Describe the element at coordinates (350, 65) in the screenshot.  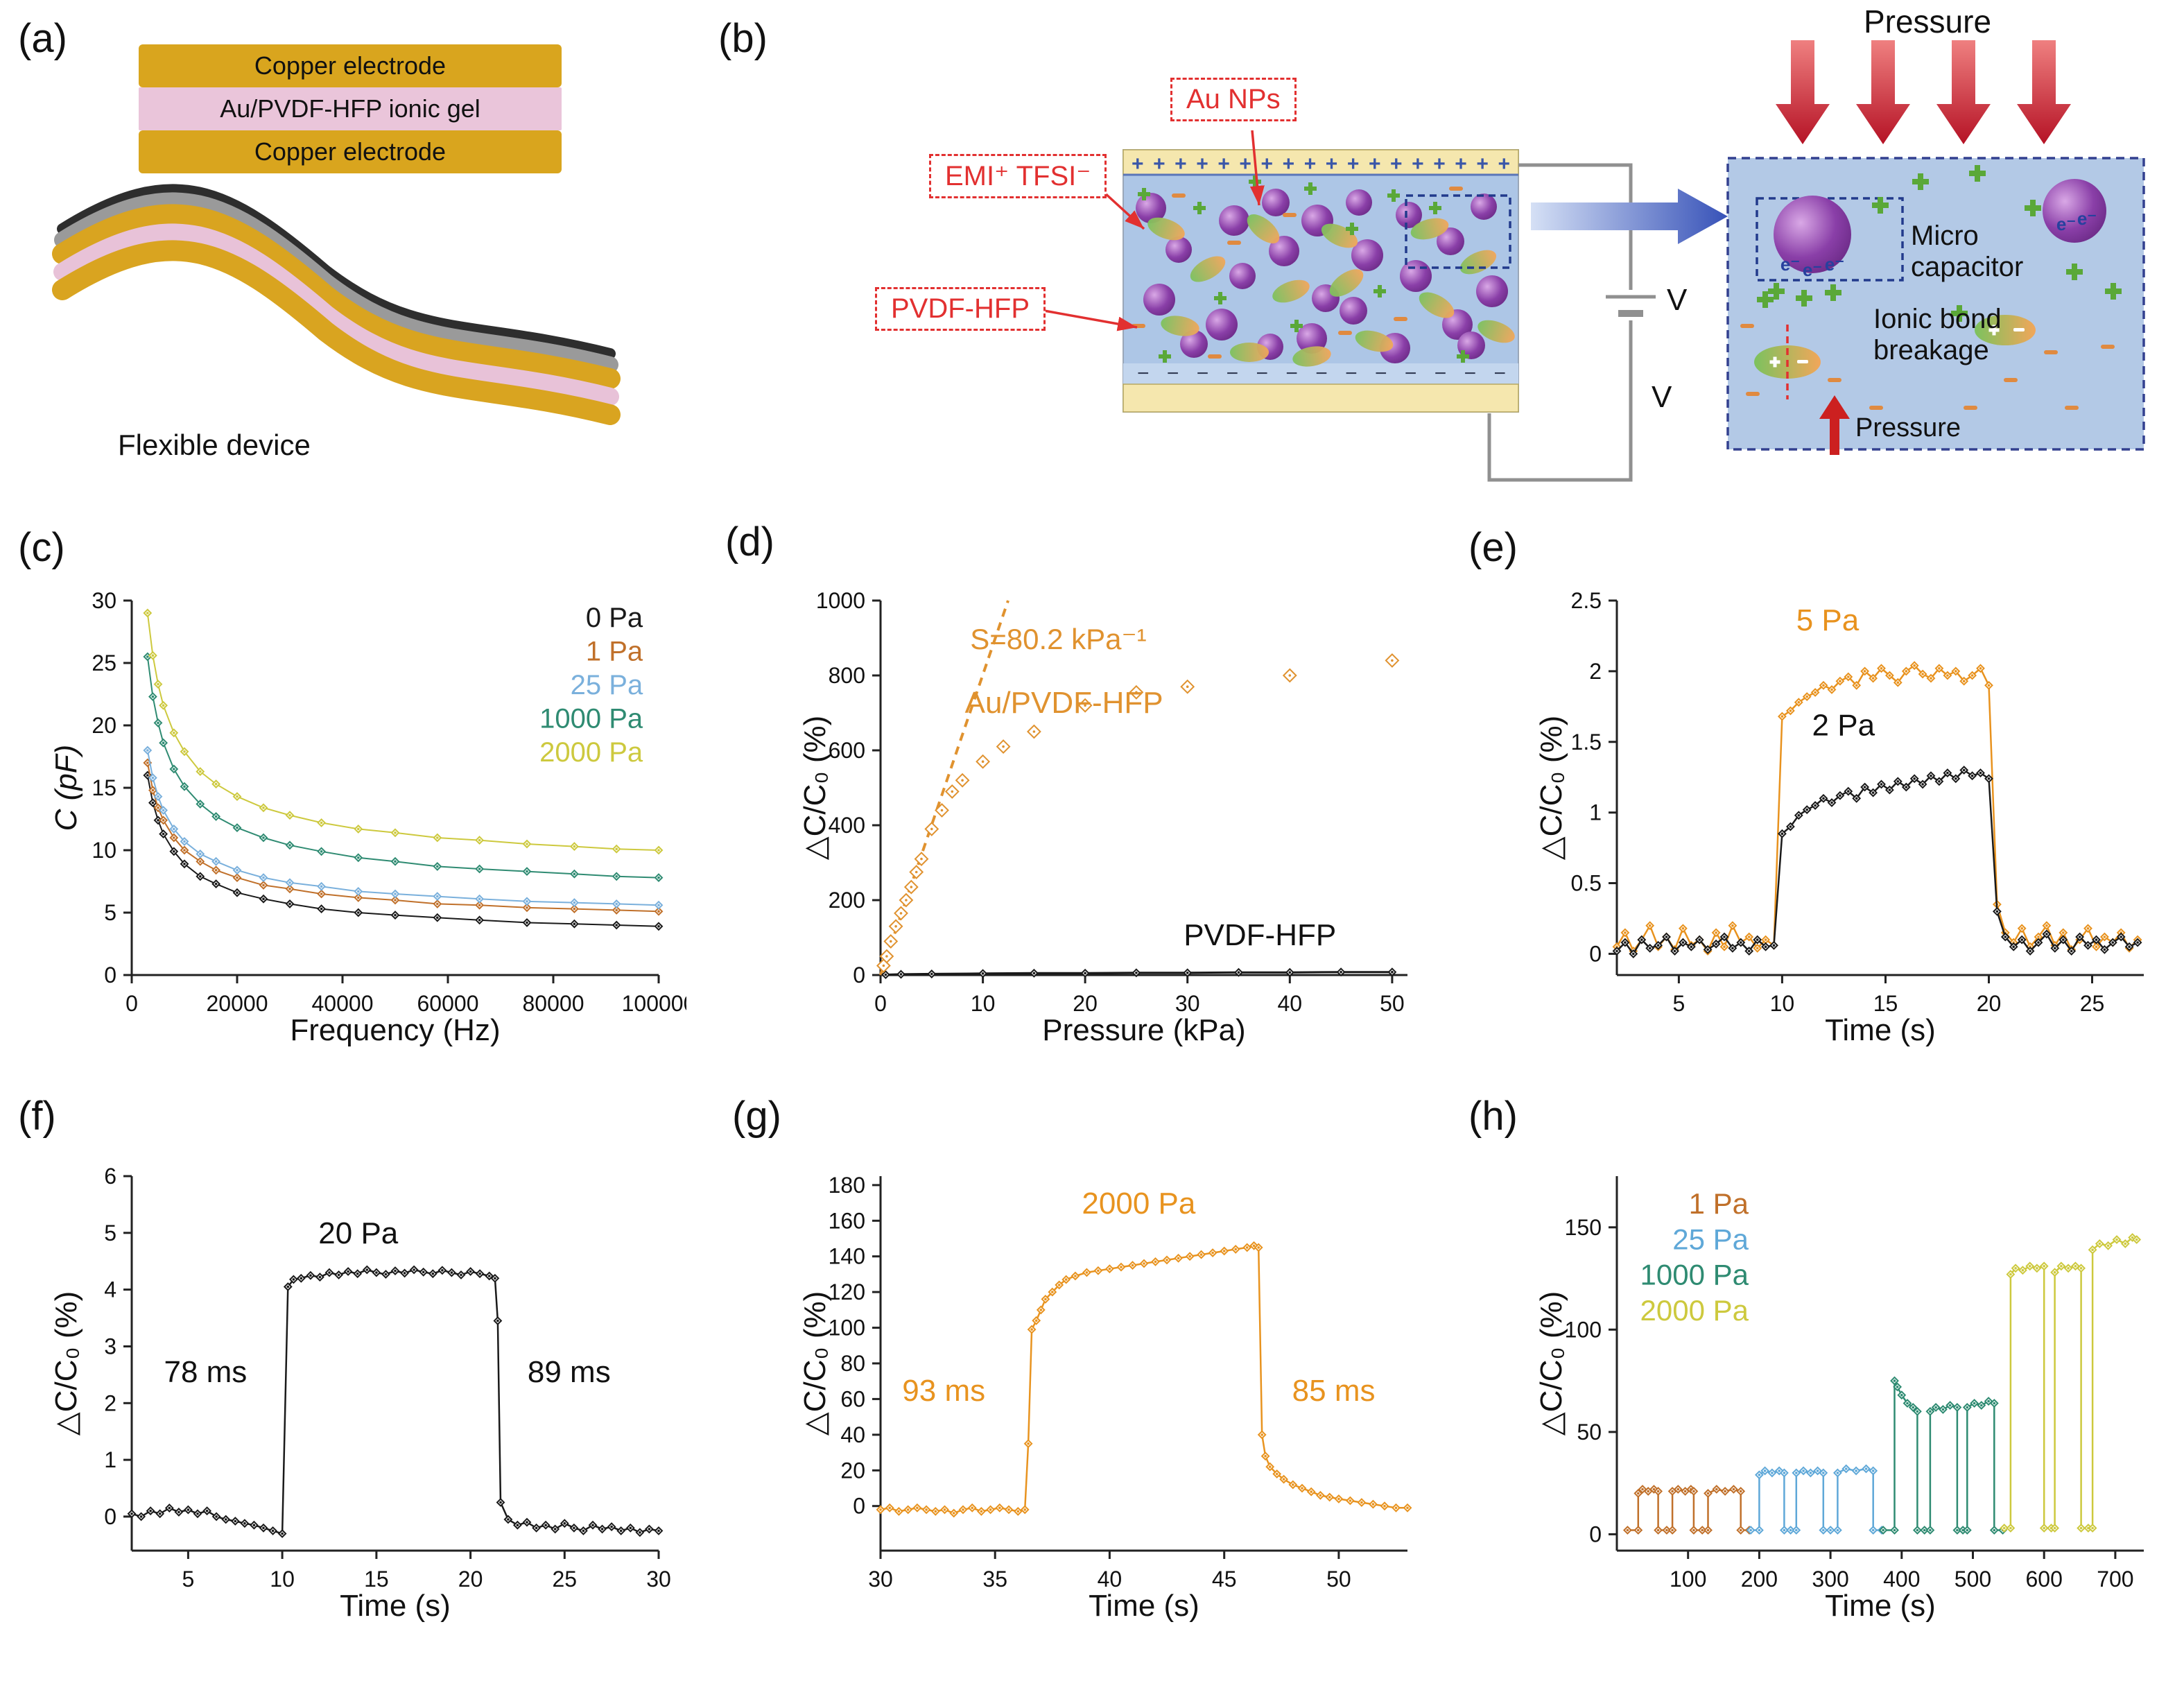
I see `layer-copper-top: Copper electrode` at that location.